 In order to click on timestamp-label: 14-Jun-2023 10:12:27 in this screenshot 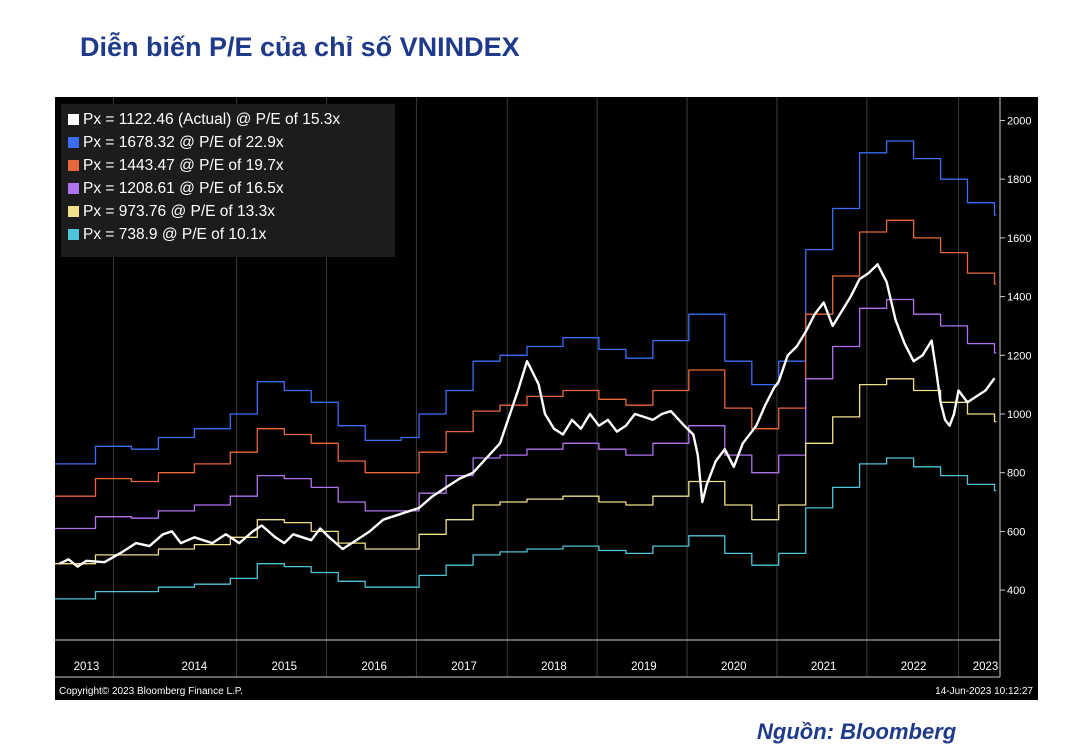, I will do `click(984, 691)`.